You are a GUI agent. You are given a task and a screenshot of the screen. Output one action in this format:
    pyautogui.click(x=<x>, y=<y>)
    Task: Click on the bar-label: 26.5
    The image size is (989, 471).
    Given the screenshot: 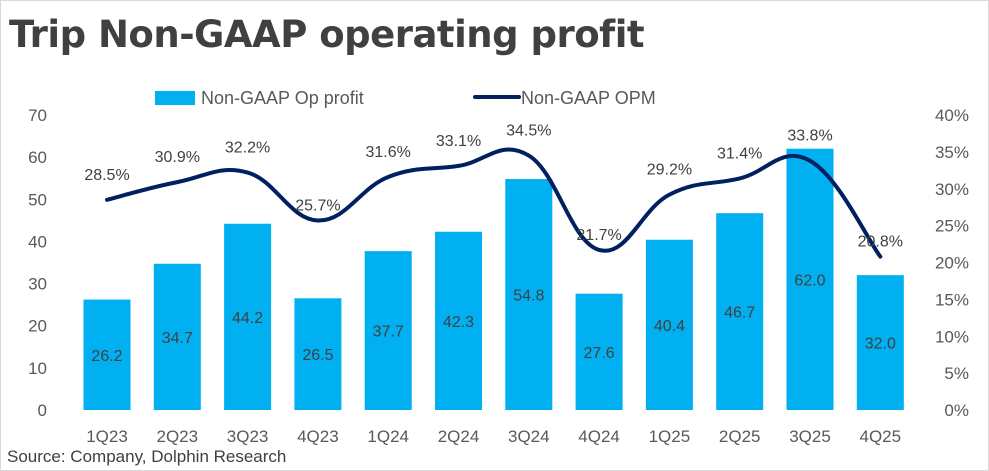 What is the action you would take?
    pyautogui.click(x=317, y=355)
    